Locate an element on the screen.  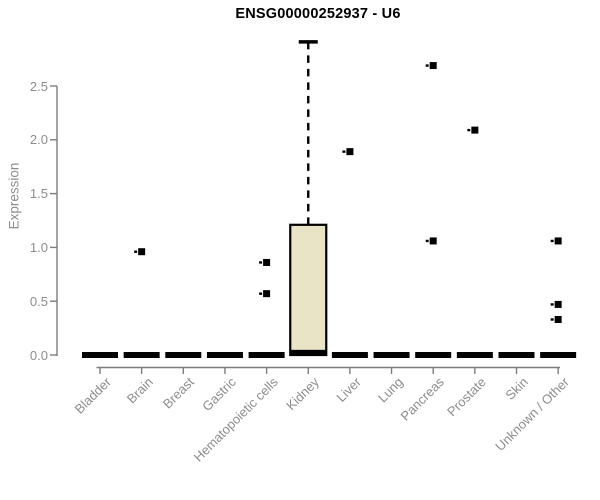
median-prostate is located at coordinates (474, 355).